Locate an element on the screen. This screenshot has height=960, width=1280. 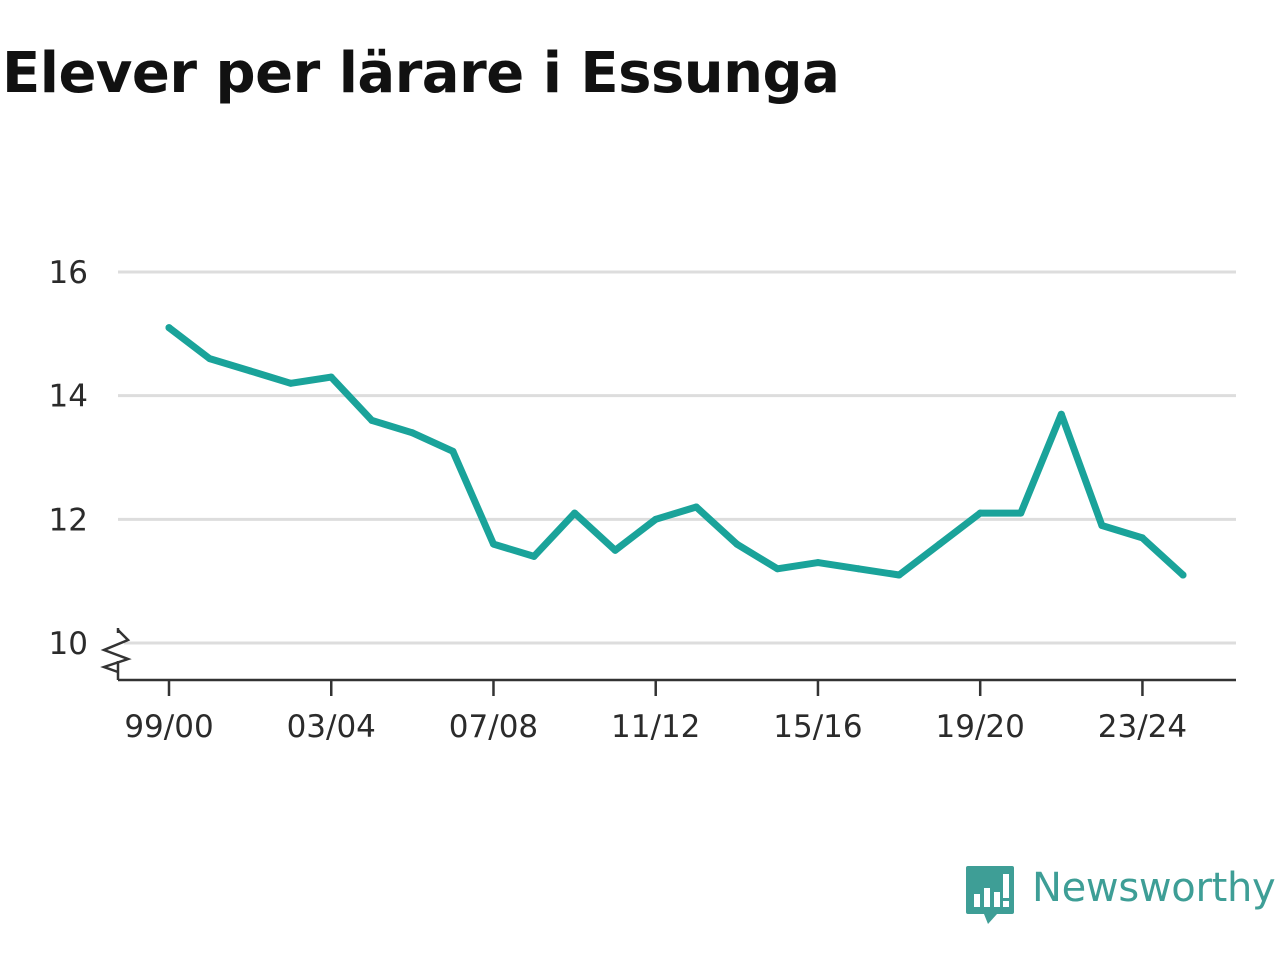
data-point-18/19 is located at coordinates (940, 544).